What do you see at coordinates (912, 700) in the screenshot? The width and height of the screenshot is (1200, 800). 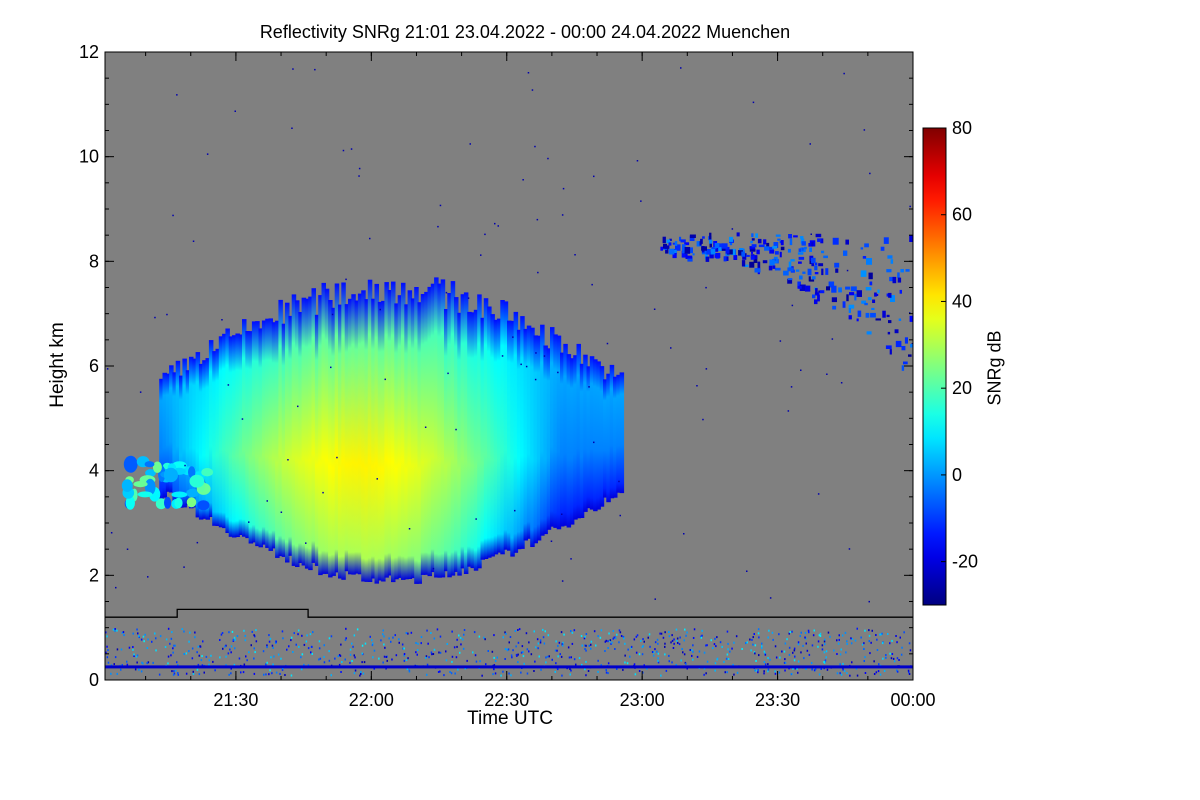 I see `x-tick-label: 00:00` at bounding box center [912, 700].